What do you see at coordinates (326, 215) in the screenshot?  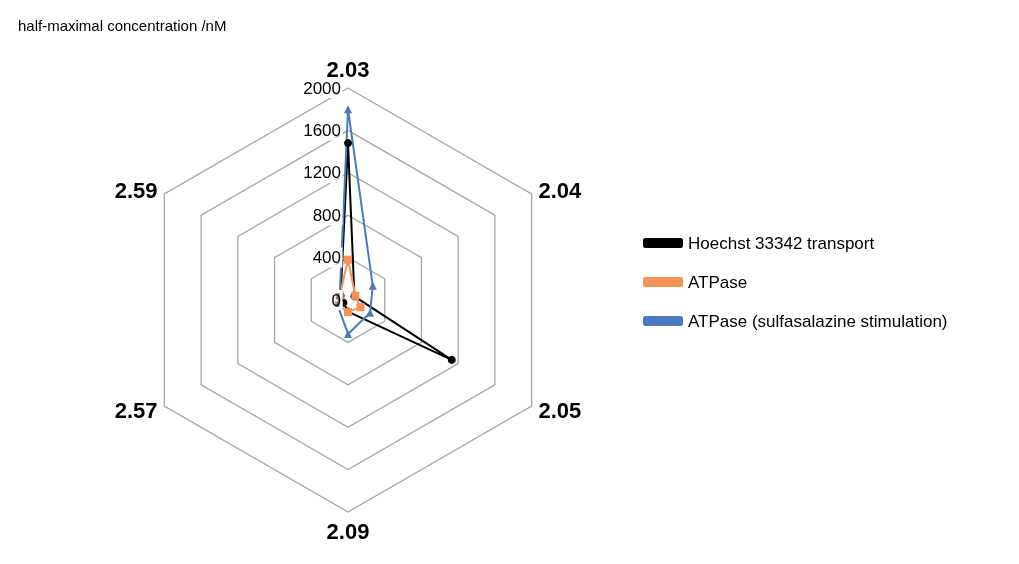 I see `y-tick-label: 800` at bounding box center [326, 215].